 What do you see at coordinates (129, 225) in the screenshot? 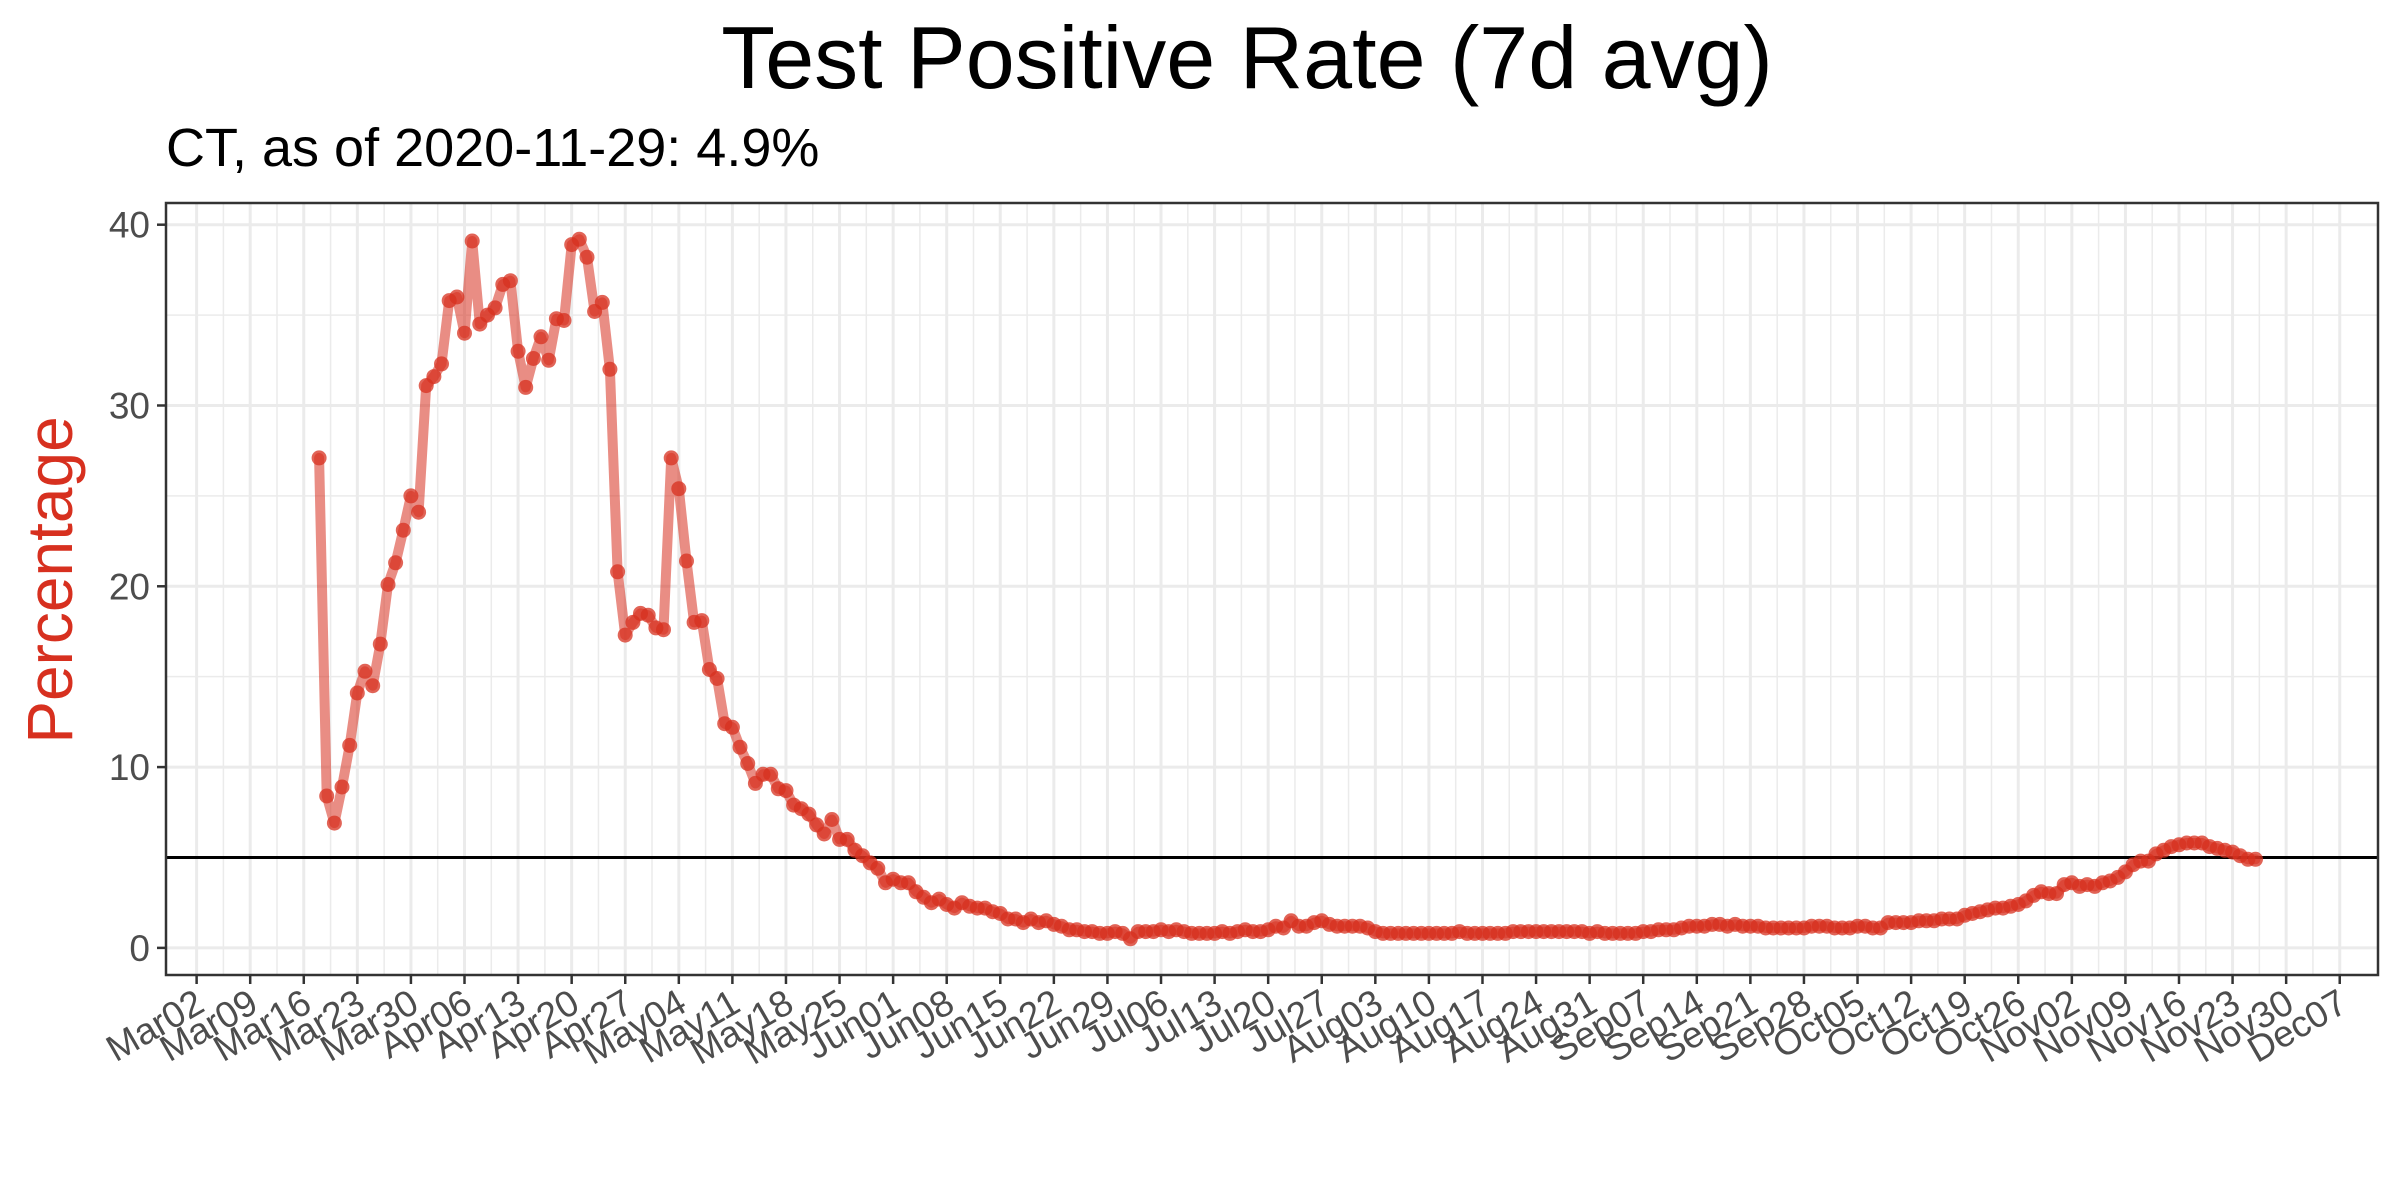
I see `y-tick-label: 40` at bounding box center [129, 225].